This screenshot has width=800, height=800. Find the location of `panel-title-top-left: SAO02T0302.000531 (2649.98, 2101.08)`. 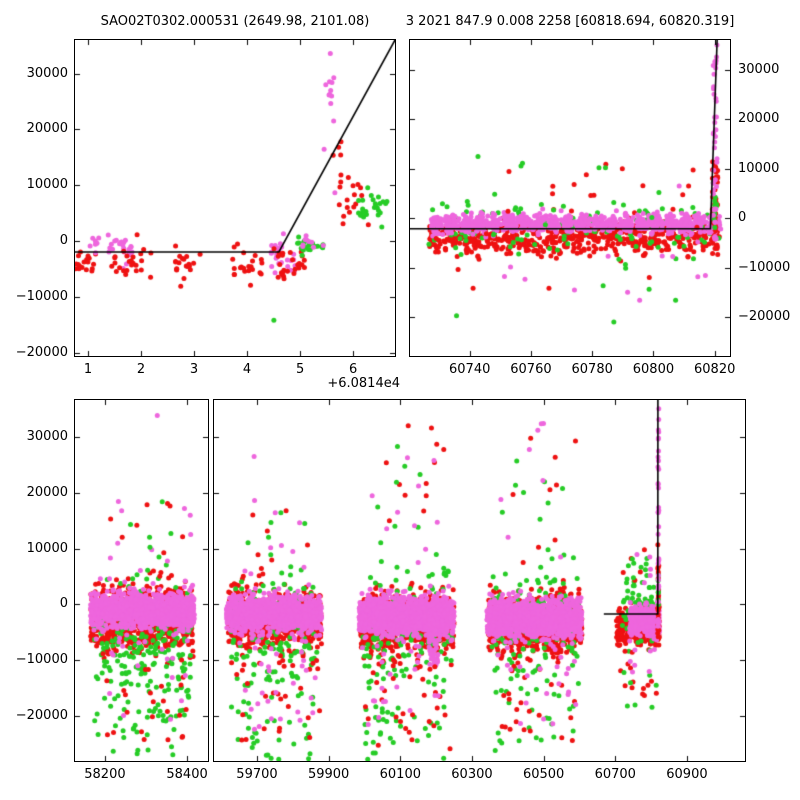

panel-title-top-left: SAO02T0302.000531 (2649.98, 2101.08) is located at coordinates (235, 21).